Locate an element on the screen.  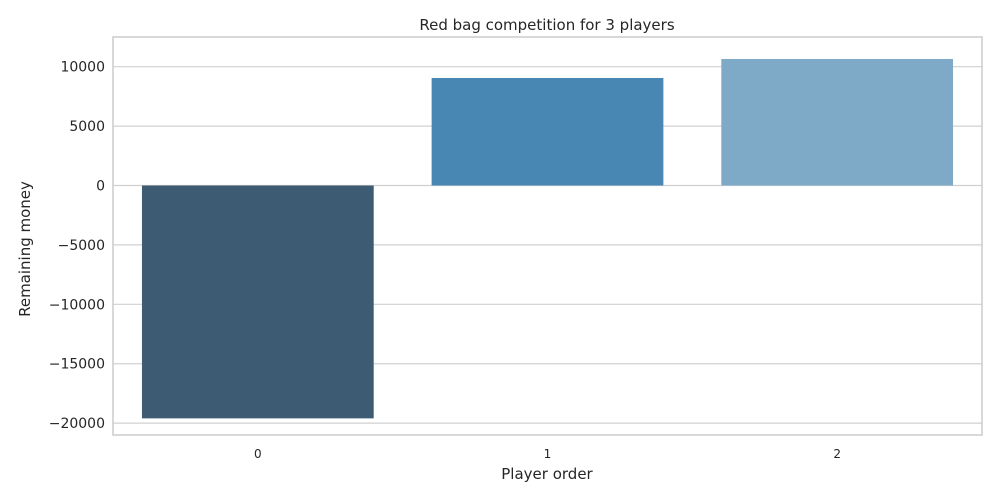
x-tick-label: 2 is located at coordinates (837, 454).